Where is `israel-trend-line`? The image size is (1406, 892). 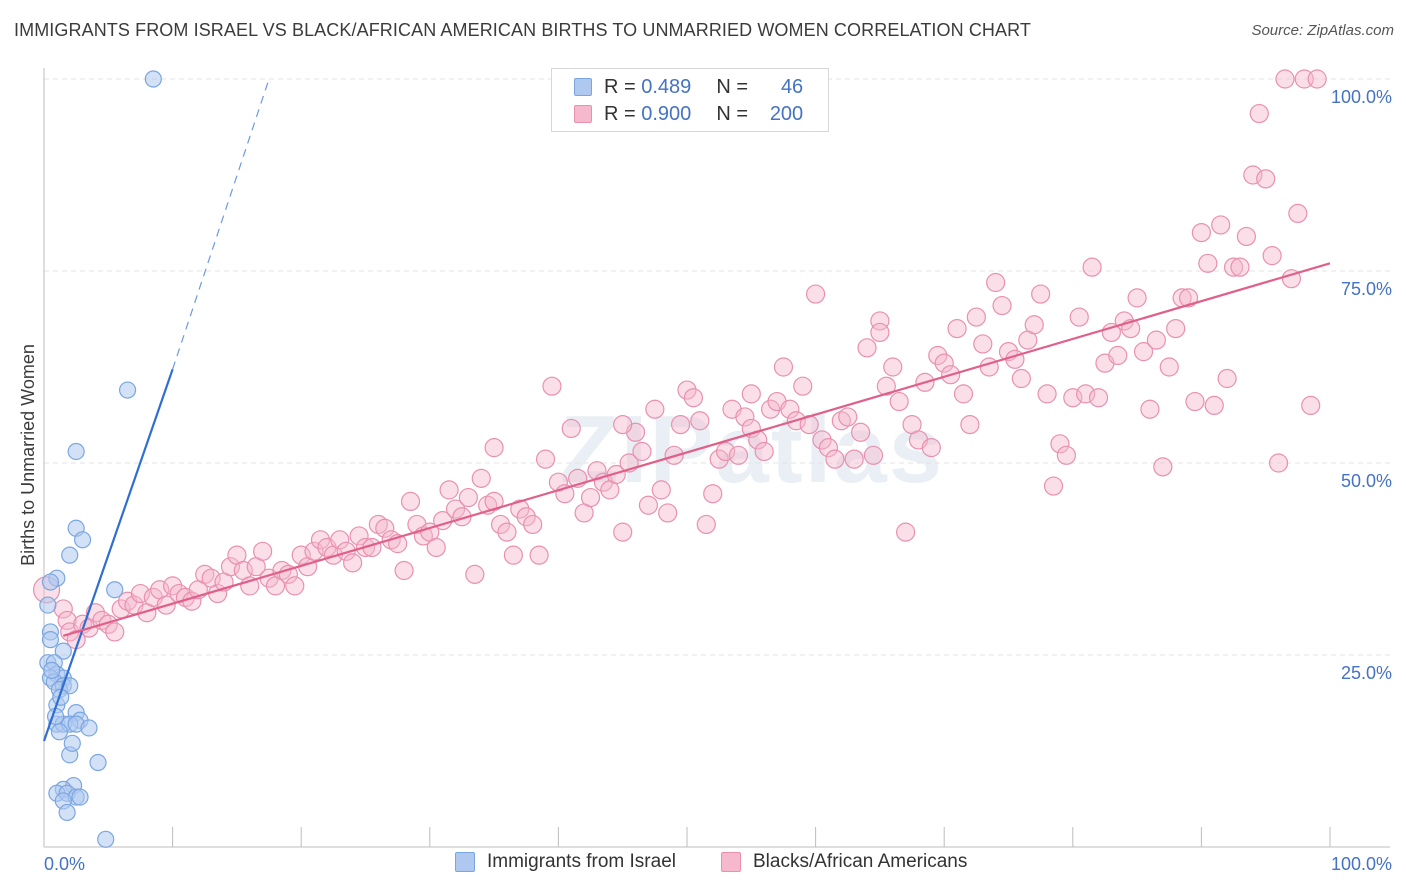
israel-trend-line is located at coordinates (108, 555).